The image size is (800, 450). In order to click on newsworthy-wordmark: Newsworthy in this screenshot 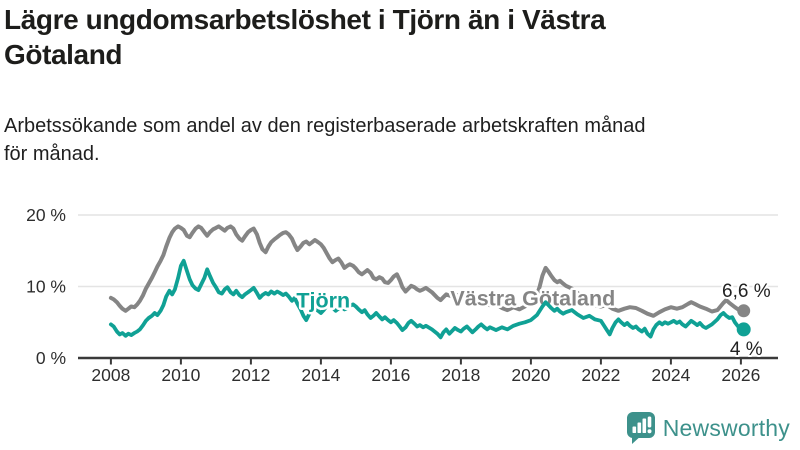, I will do `click(726, 427)`.